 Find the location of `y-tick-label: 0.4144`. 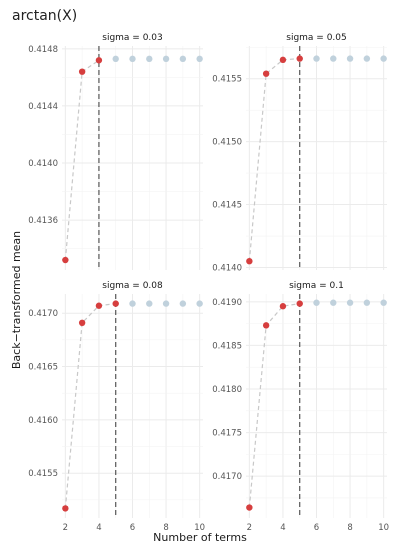

y-tick-label: 0.4144 is located at coordinates (43, 107).